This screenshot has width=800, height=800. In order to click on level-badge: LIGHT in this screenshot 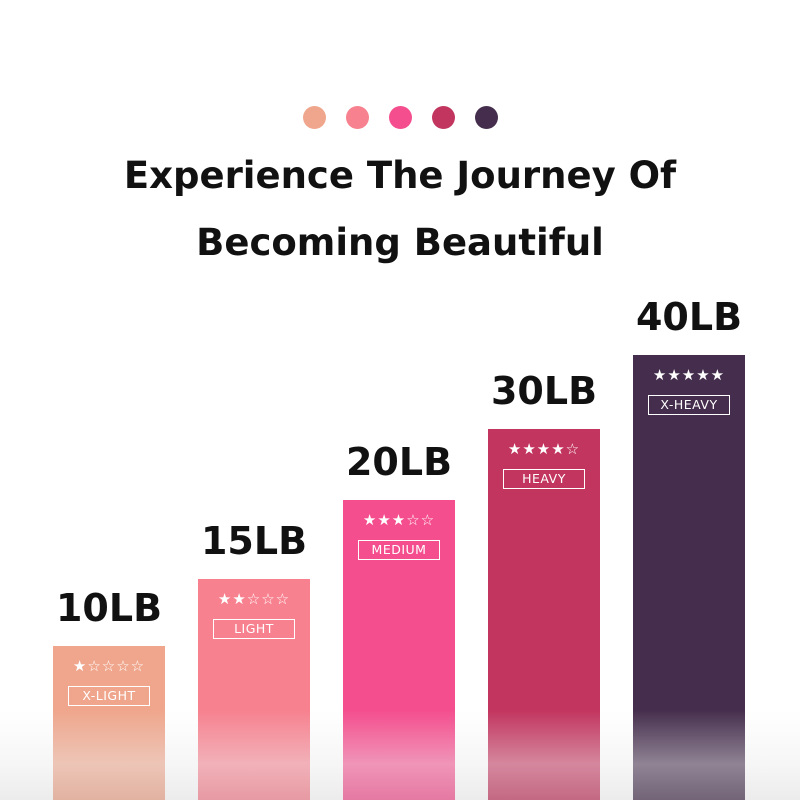, I will do `click(254, 629)`.